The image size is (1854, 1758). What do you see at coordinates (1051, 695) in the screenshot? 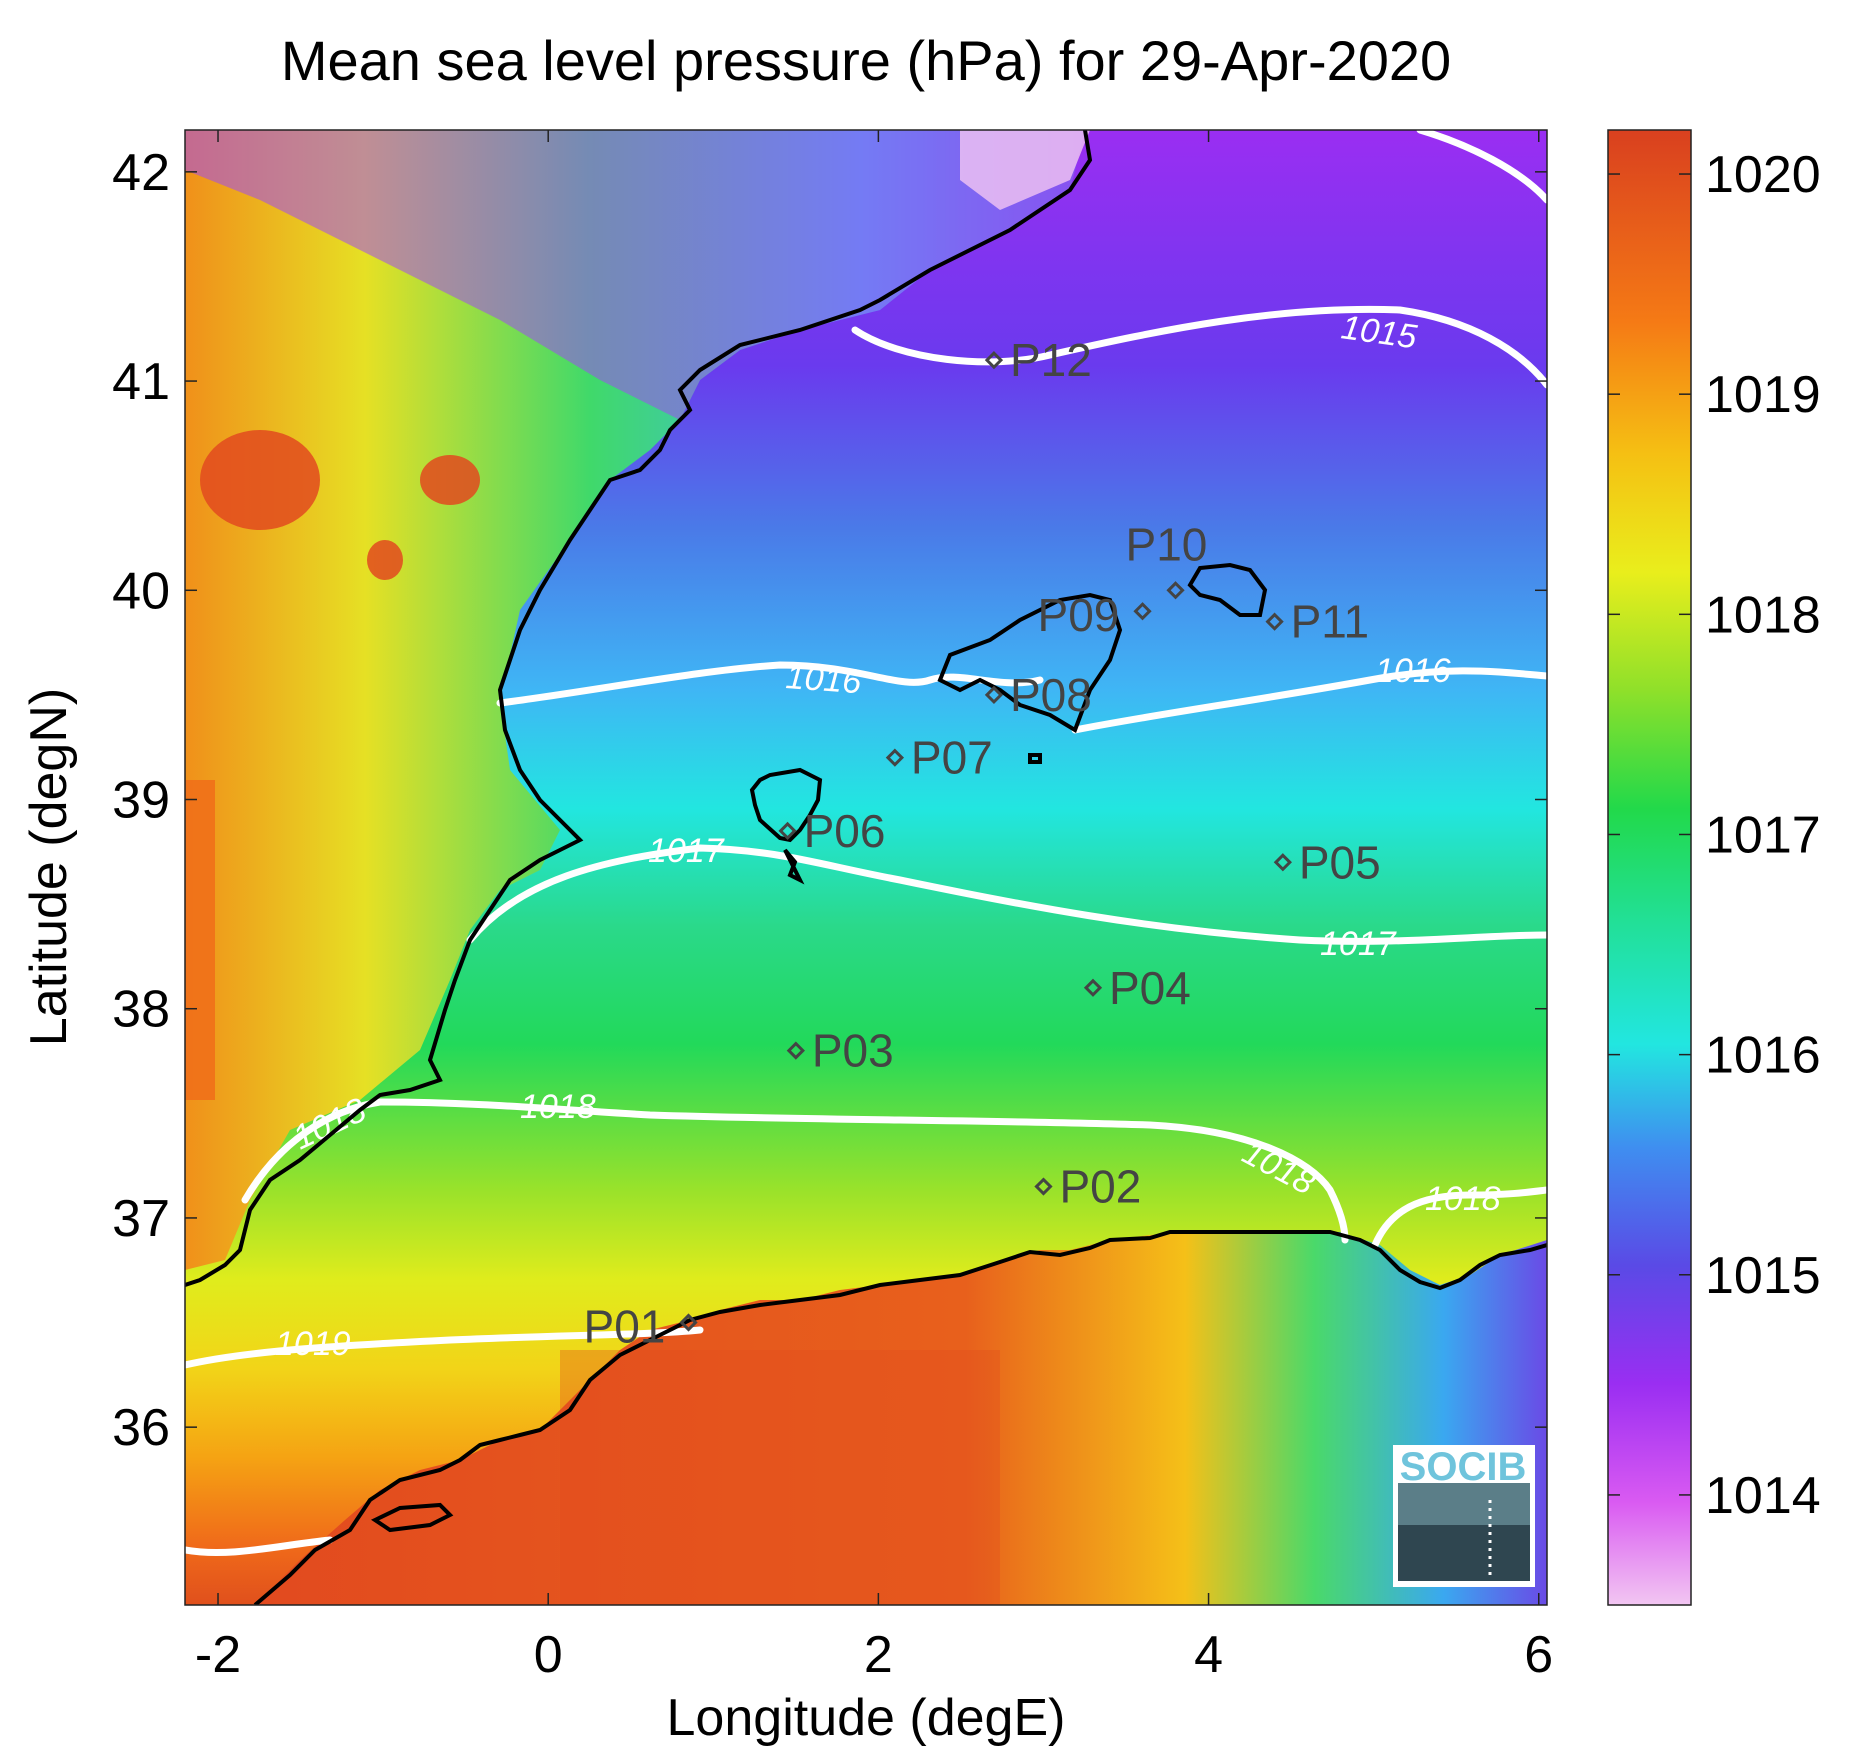
I see `station-label: P08` at bounding box center [1051, 695].